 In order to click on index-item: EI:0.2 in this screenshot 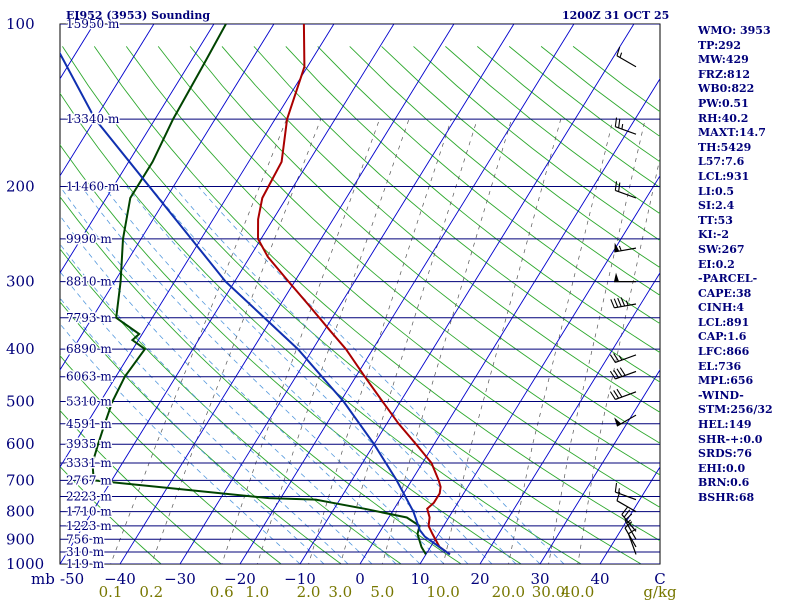, I will do `click(716, 264)`.